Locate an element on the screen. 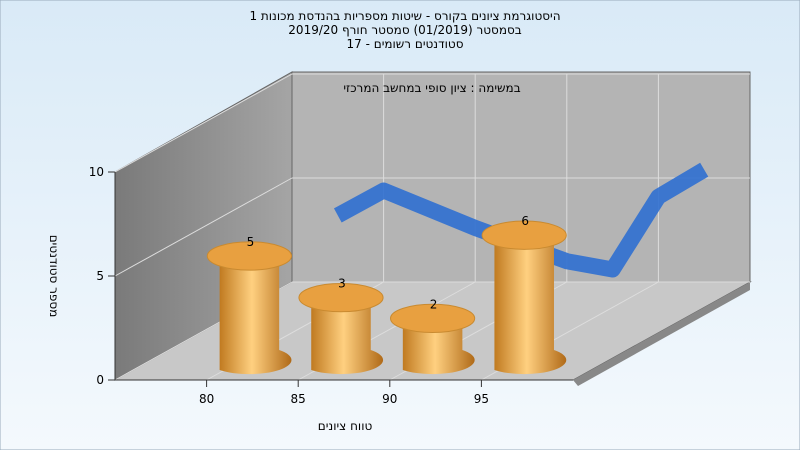  y-tick-label: 5 is located at coordinates (100, 276).